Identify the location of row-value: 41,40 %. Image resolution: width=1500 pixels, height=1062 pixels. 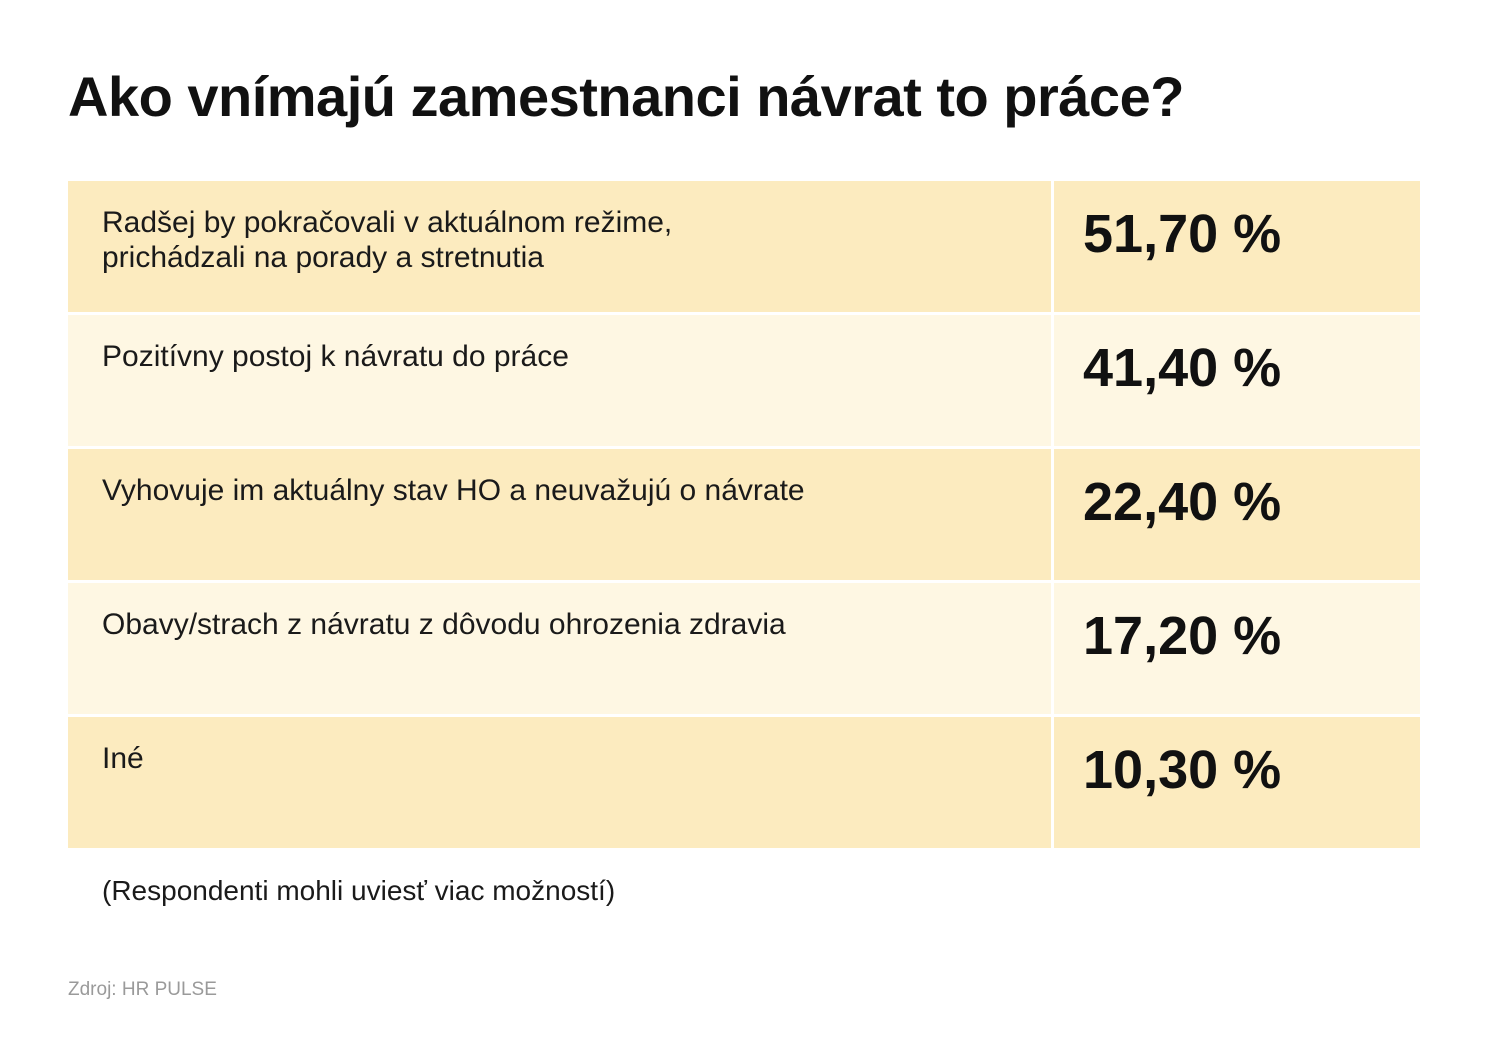
(1237, 380).